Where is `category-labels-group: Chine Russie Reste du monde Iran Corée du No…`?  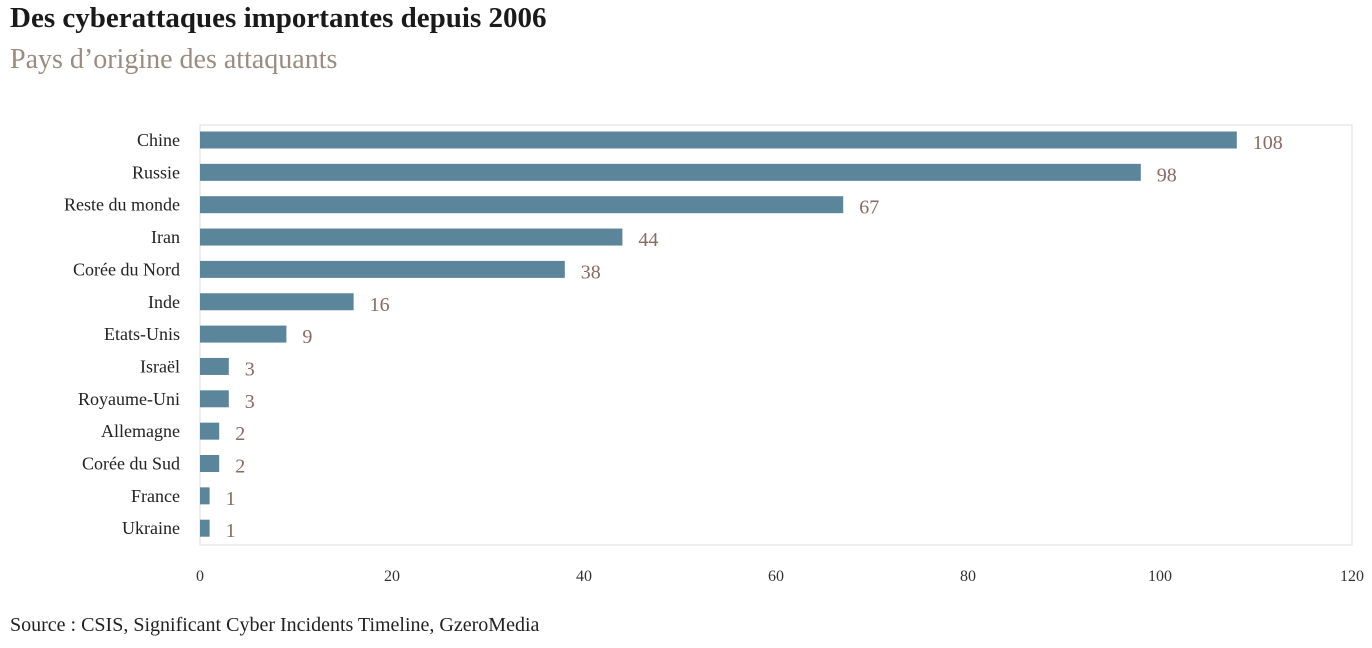
category-labels-group: Chine Russie Reste du monde Iran Corée du No… is located at coordinates (122, 334).